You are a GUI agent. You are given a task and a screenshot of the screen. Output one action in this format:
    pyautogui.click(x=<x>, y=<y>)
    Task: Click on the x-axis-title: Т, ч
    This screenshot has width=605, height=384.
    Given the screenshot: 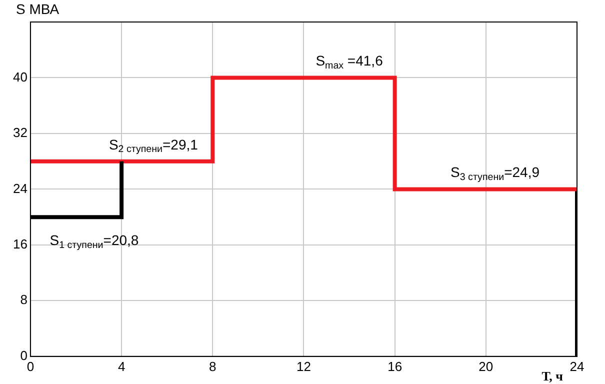 What is the action you would take?
    pyautogui.click(x=552, y=376)
    